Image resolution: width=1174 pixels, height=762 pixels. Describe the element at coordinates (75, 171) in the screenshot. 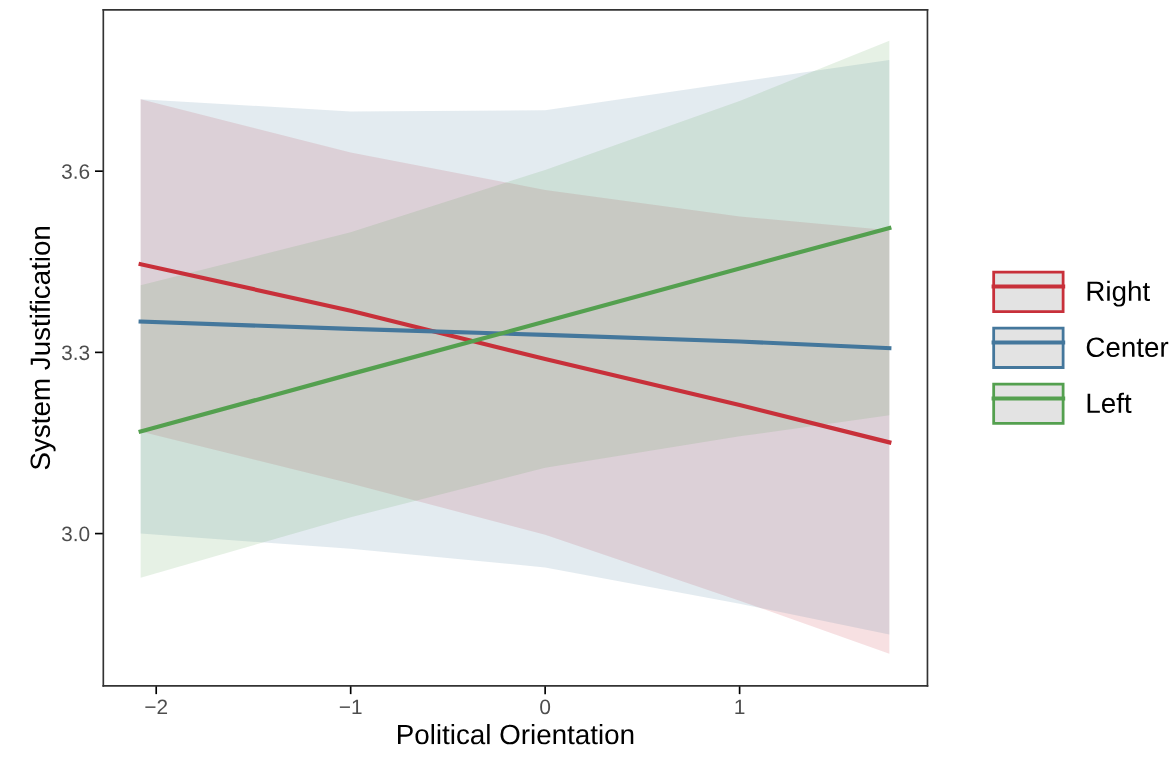

I see `y-tick-label: 3.6` at that location.